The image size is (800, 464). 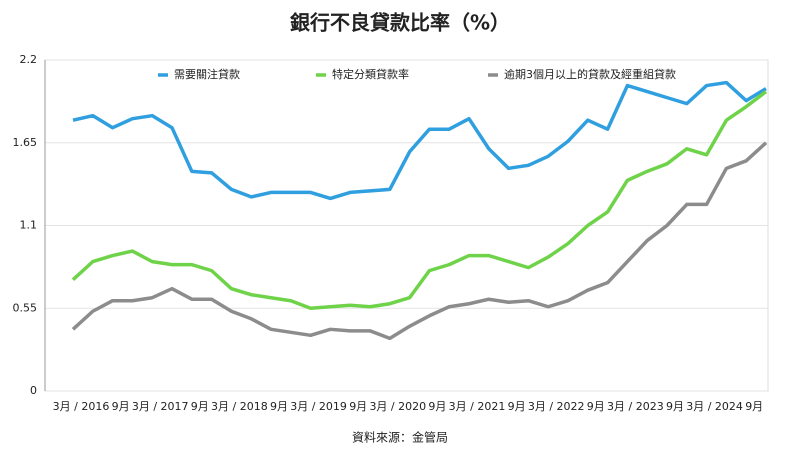 What do you see at coordinates (29, 59) in the screenshot?
I see `y-tick-label: 2.2` at bounding box center [29, 59].